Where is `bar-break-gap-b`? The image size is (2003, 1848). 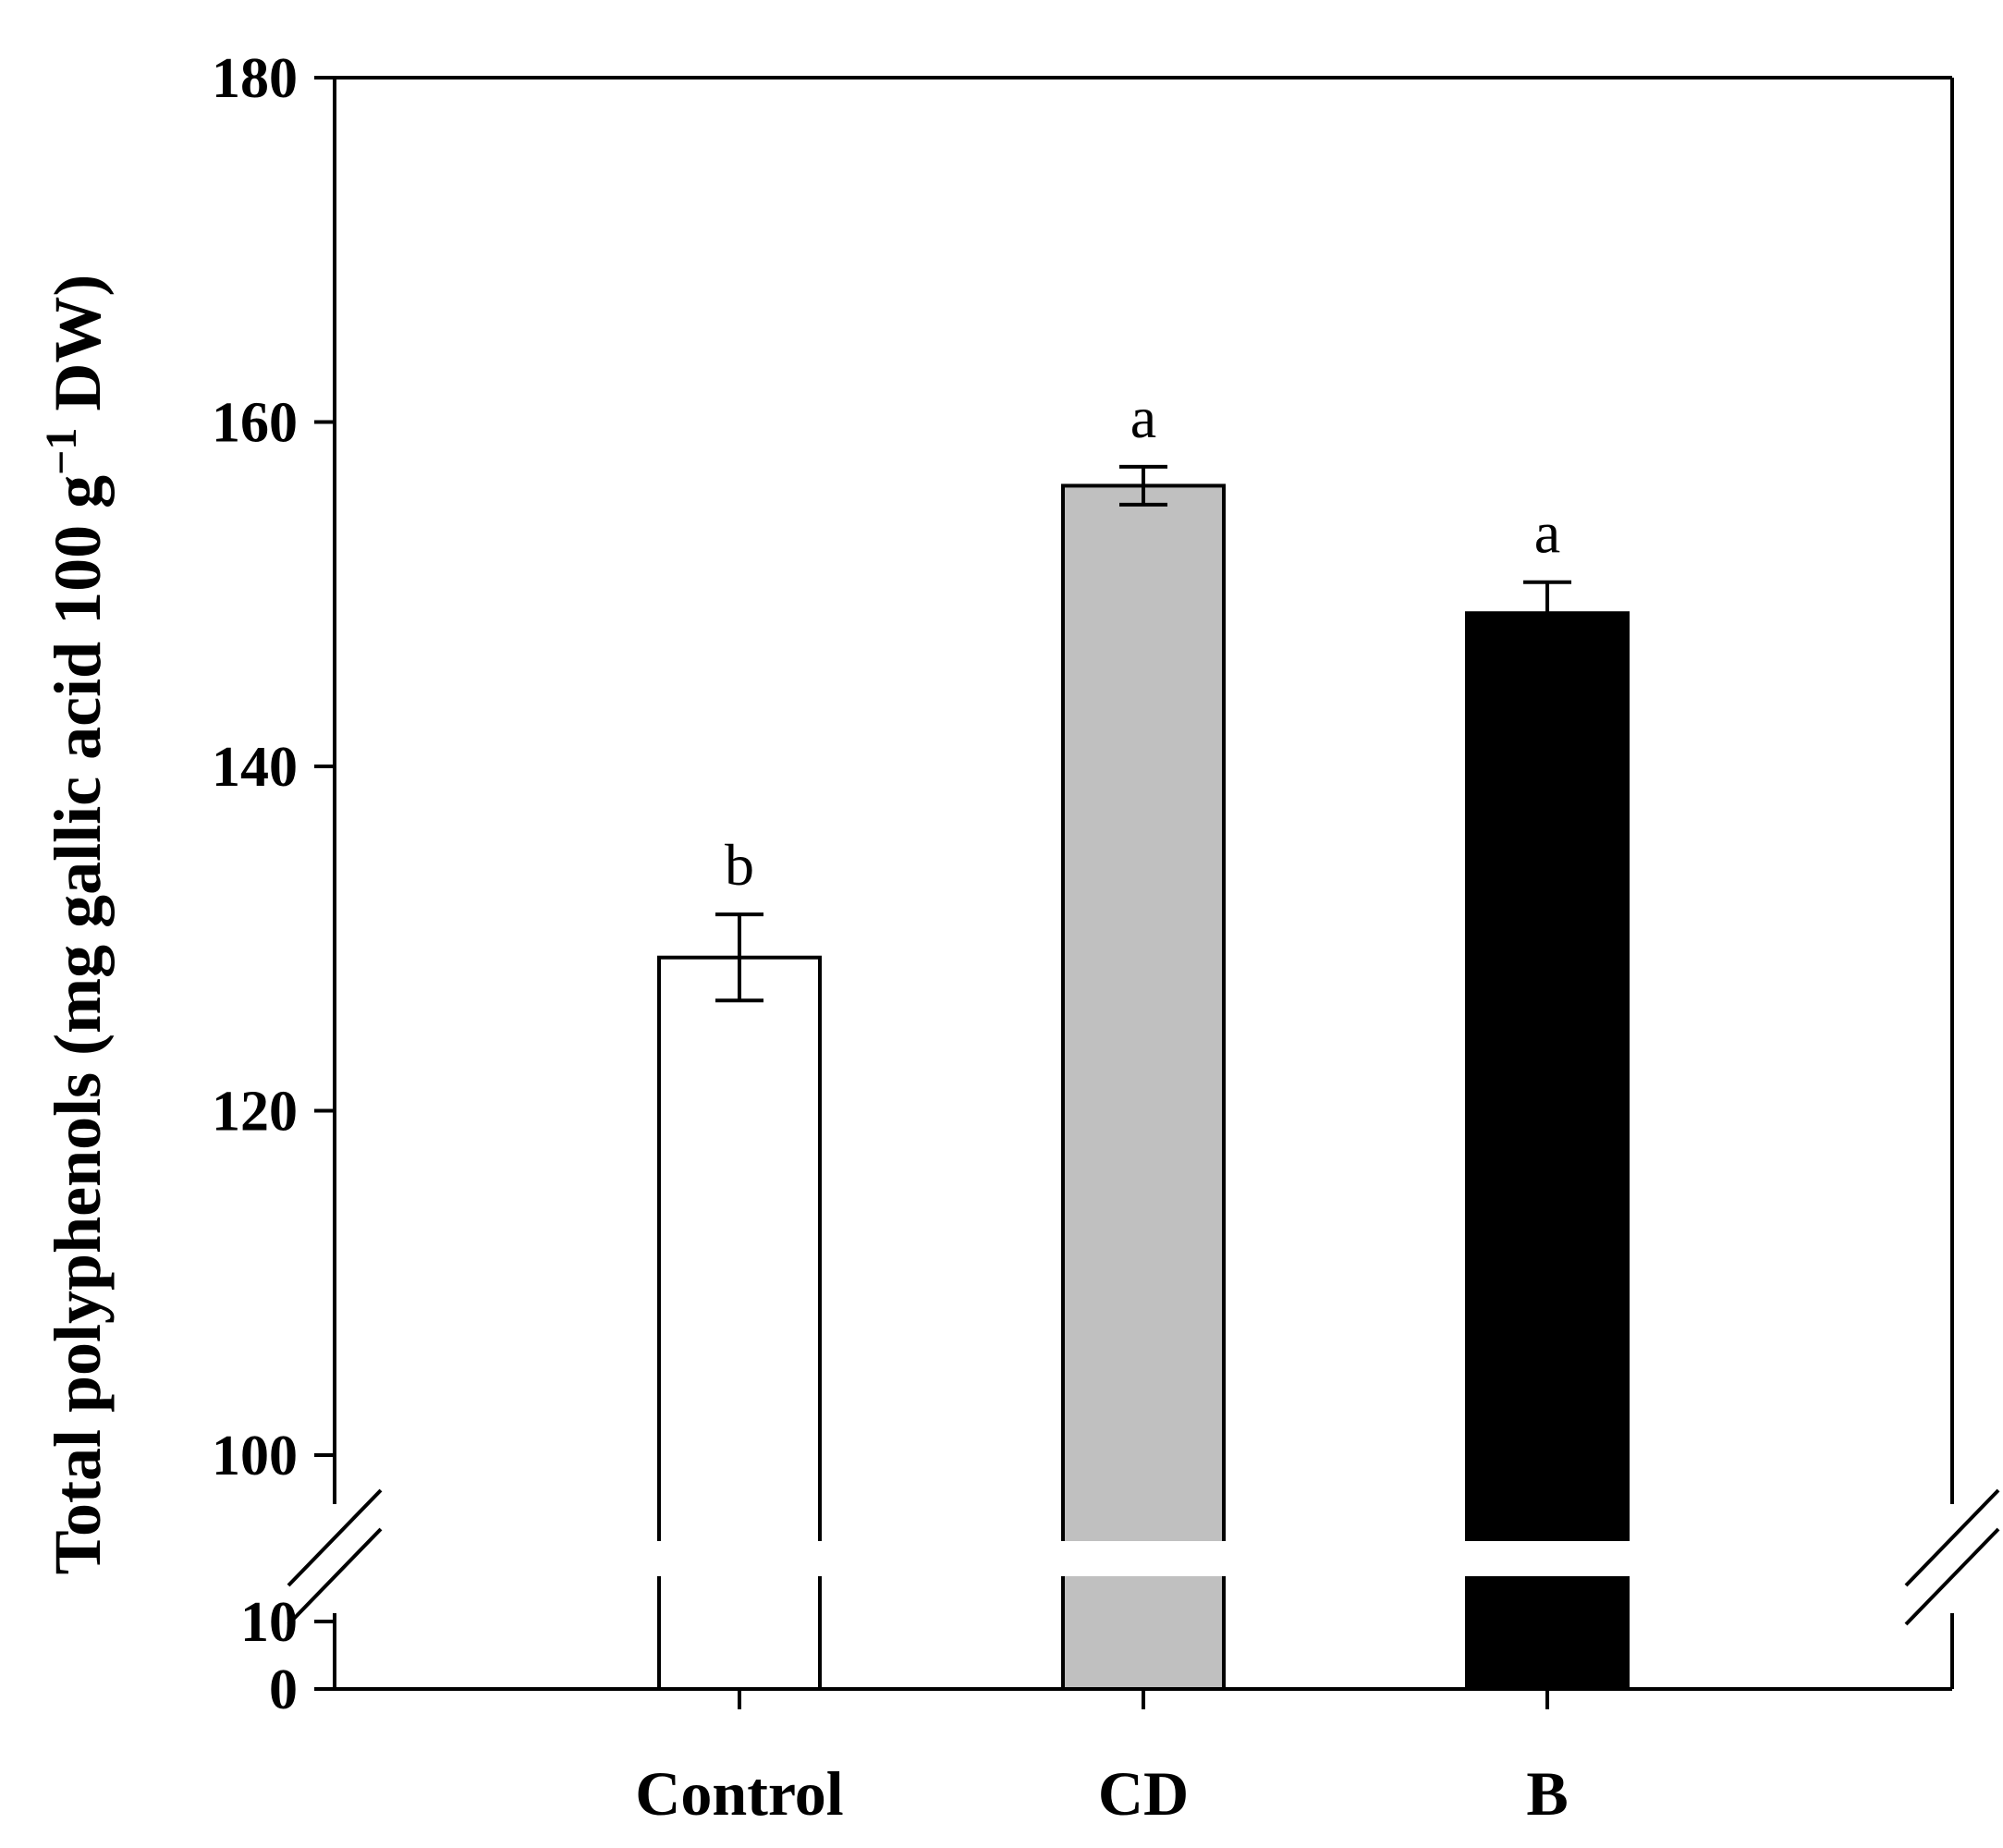
bar-break-gap-b is located at coordinates (1547, 1558).